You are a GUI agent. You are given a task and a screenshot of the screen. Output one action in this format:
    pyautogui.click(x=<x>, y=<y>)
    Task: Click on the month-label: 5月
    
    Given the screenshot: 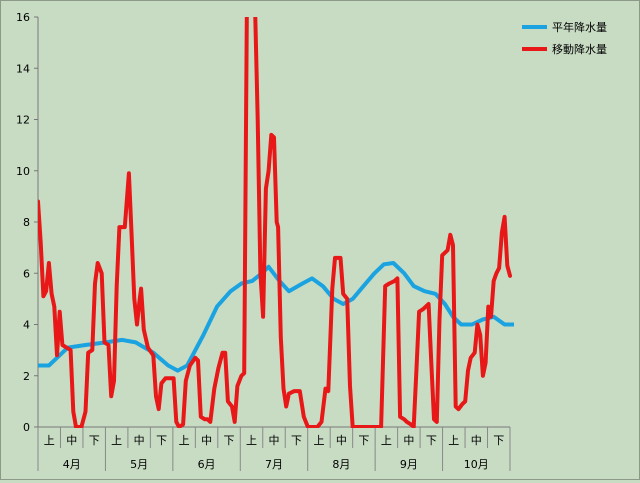 What is the action you would take?
    pyautogui.click(x=139, y=464)
    